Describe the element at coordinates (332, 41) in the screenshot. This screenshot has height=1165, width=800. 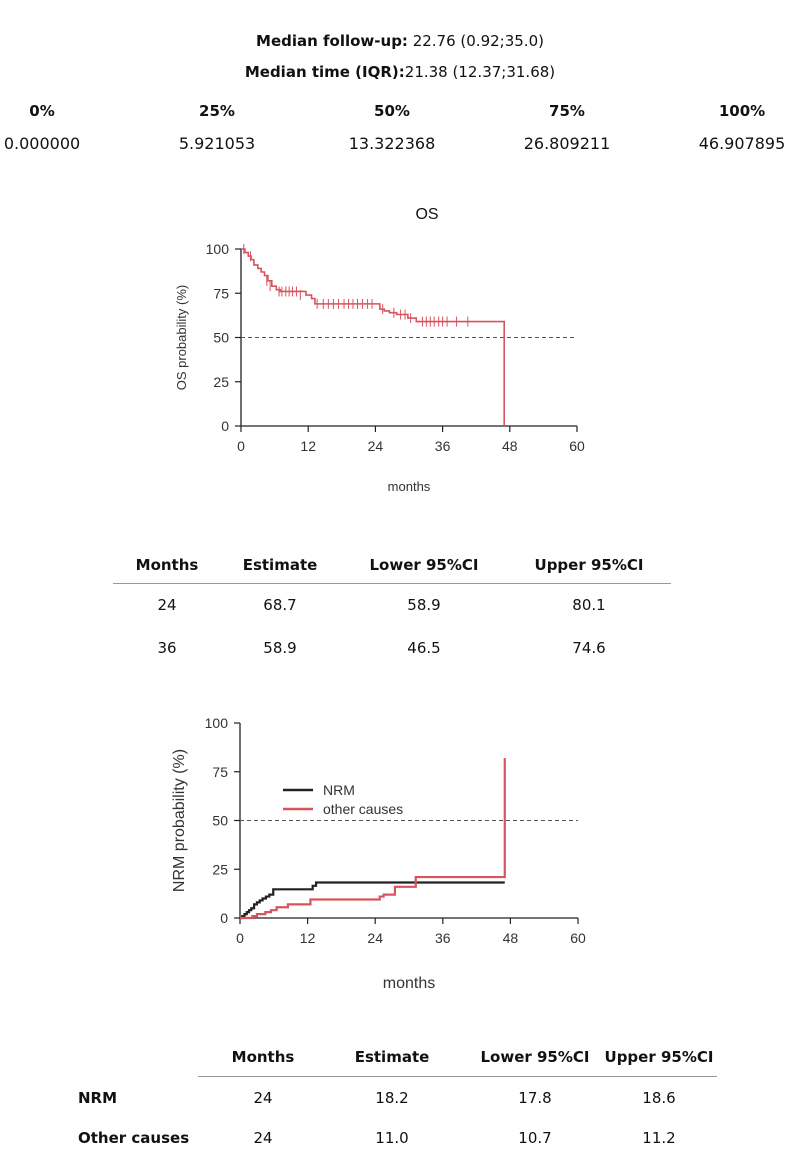
I see `median-followup-label: Median follow-up:` at that location.